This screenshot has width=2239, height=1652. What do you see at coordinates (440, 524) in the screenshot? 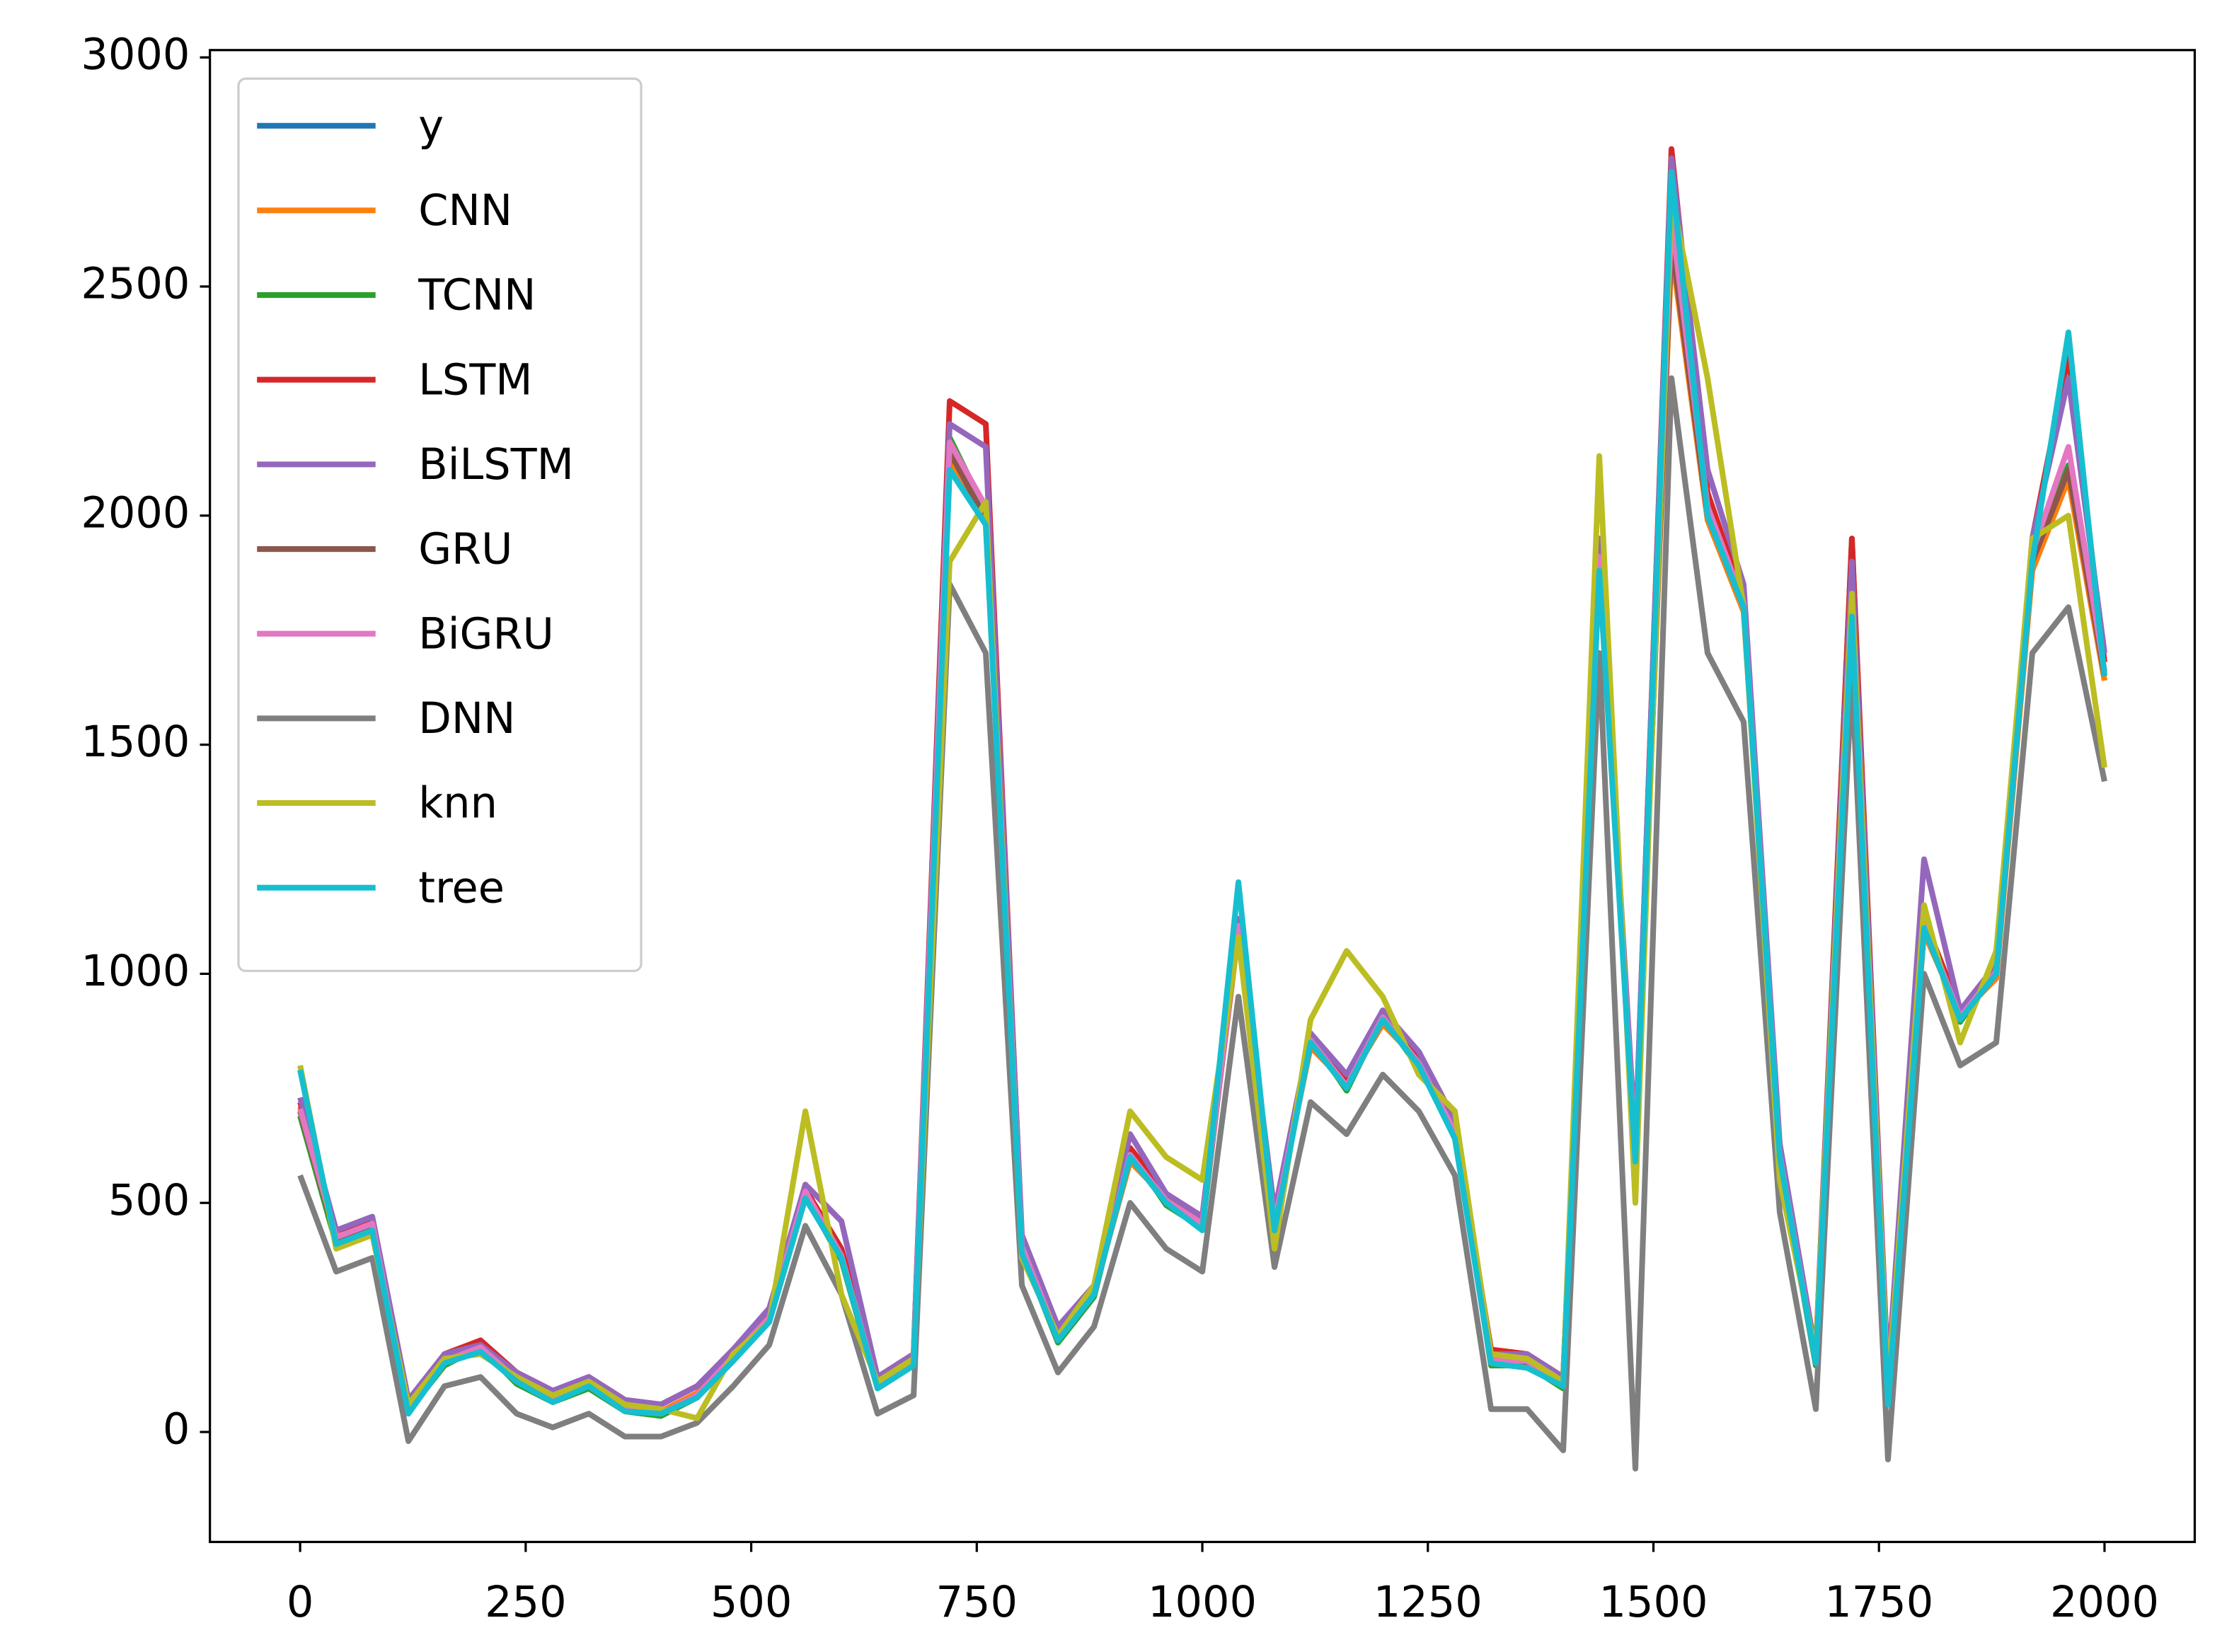
I see `legend-box` at bounding box center [440, 524].